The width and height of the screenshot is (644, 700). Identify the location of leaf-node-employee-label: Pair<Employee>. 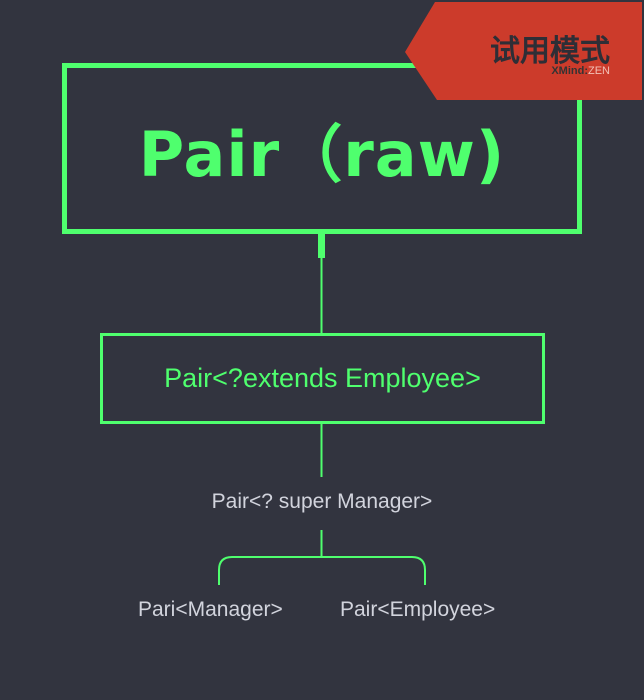
(418, 609).